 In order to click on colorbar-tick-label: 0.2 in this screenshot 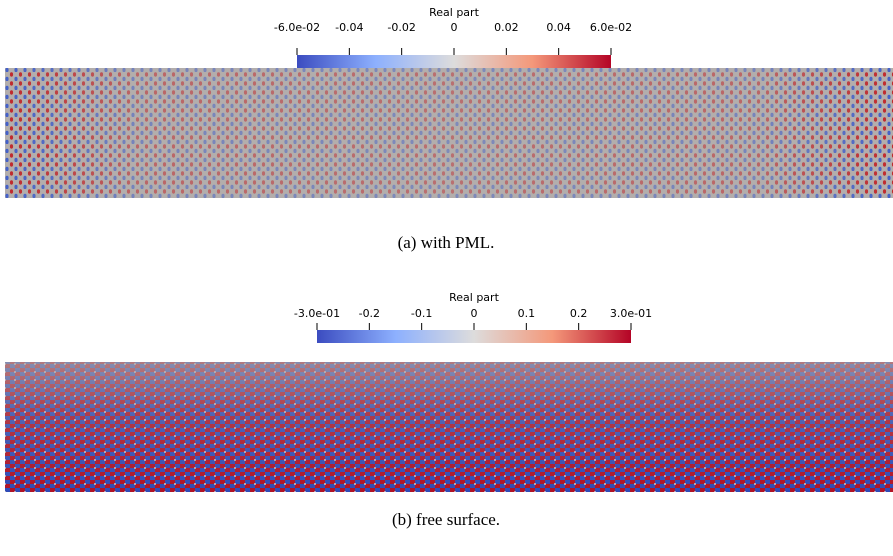, I will do `click(579, 313)`.